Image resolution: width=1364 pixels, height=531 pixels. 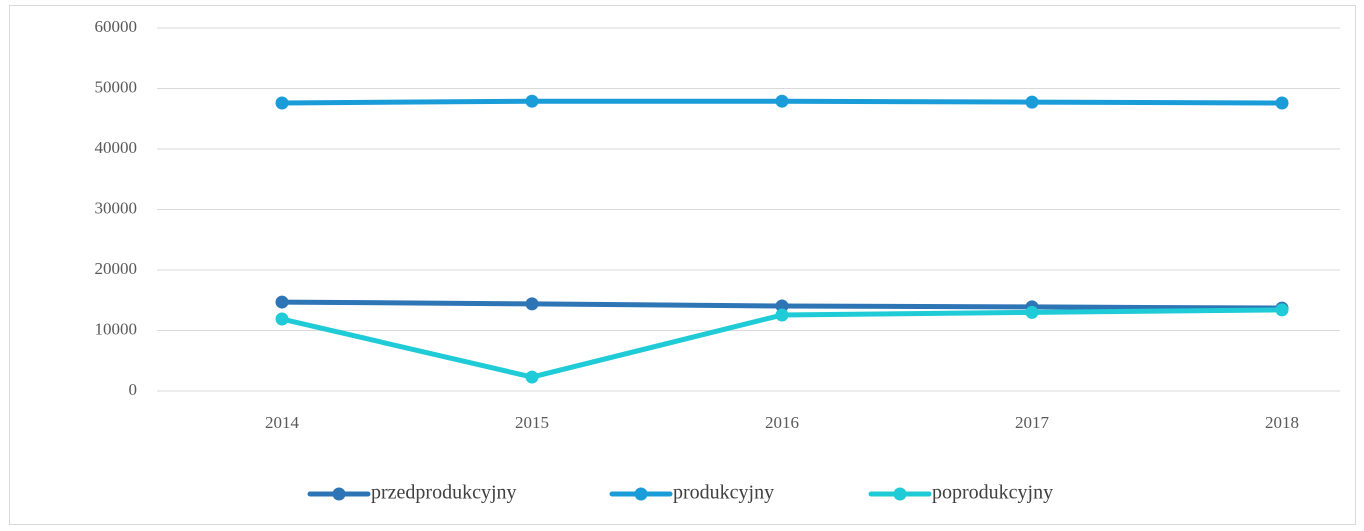 I want to click on x-tick-label: 2018, so click(x=1282, y=422).